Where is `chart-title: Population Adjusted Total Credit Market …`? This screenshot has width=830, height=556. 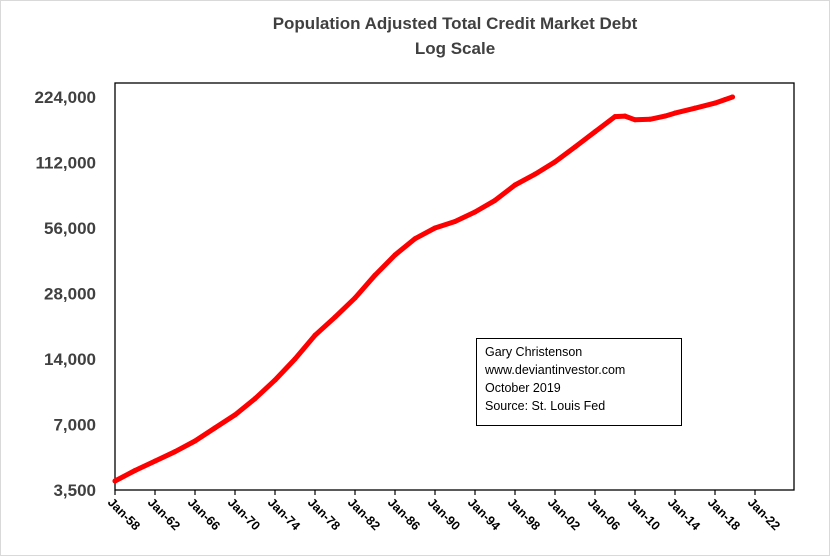
chart-title: Population Adjusted Total Credit Market … is located at coordinates (455, 23).